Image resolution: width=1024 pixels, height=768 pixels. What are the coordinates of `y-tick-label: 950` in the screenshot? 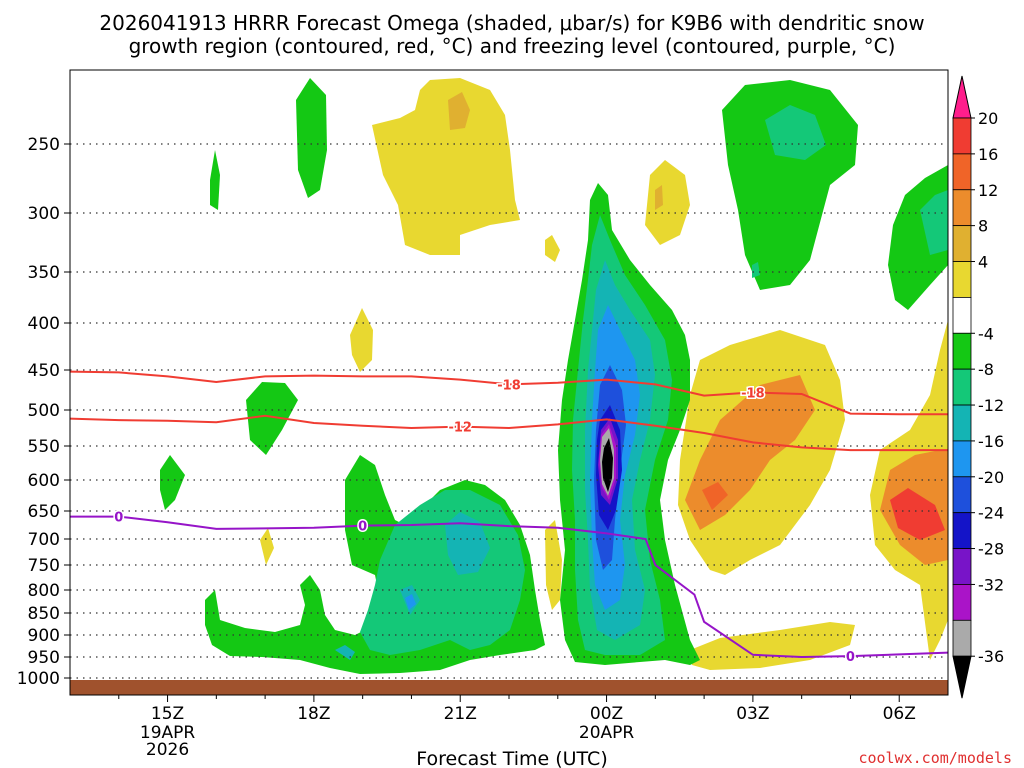 It's located at (44, 658).